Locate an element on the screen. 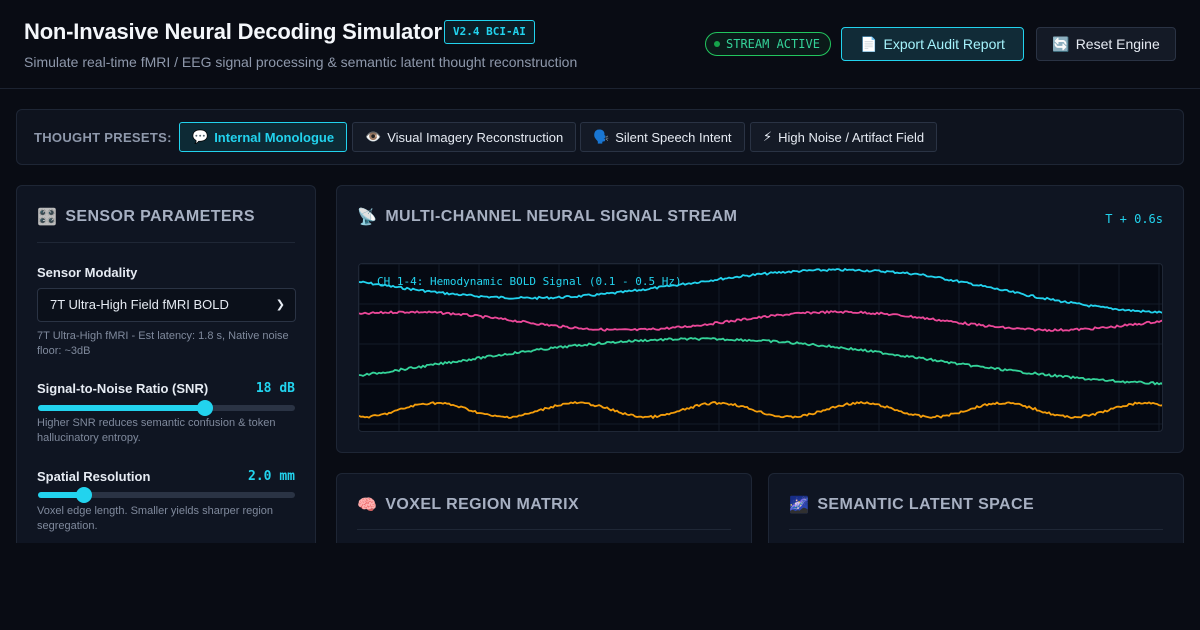  spatial-resolution-value: 2.0 mm is located at coordinates (271, 476).